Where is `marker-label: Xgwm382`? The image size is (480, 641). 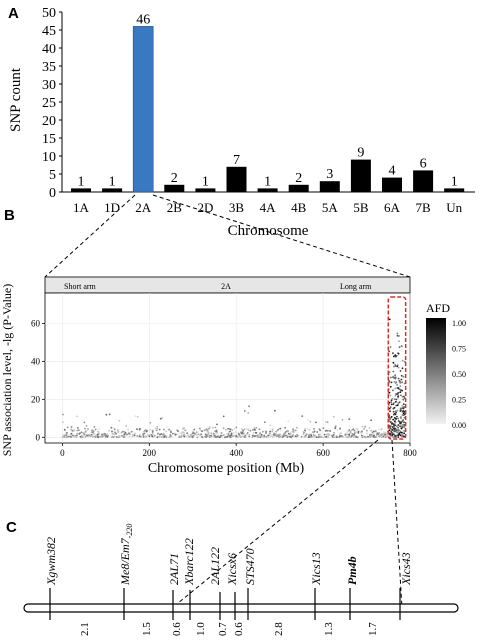
marker-label: Xgwm382 is located at coordinates (51, 561).